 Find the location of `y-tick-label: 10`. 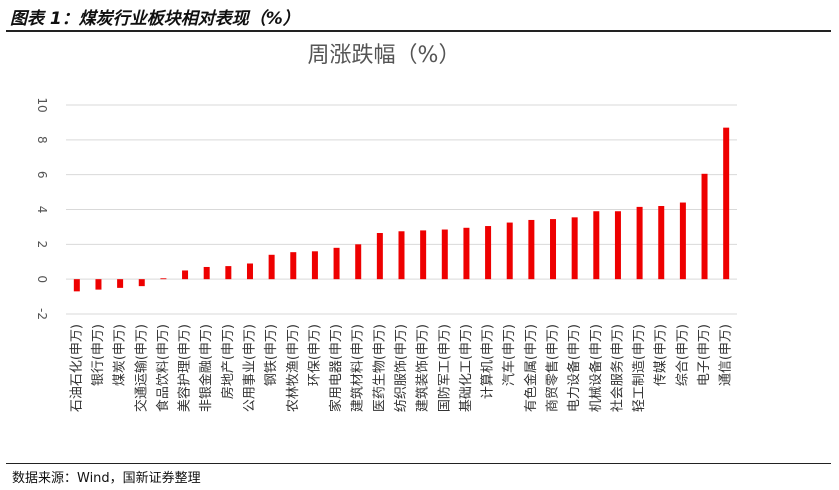

y-tick-label: 10 is located at coordinates (42, 104).